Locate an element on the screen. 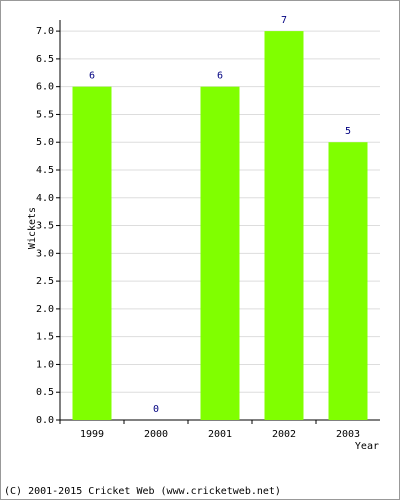 This screenshot has width=400, height=500. y-tick-label: 4.5 is located at coordinates (45, 170).